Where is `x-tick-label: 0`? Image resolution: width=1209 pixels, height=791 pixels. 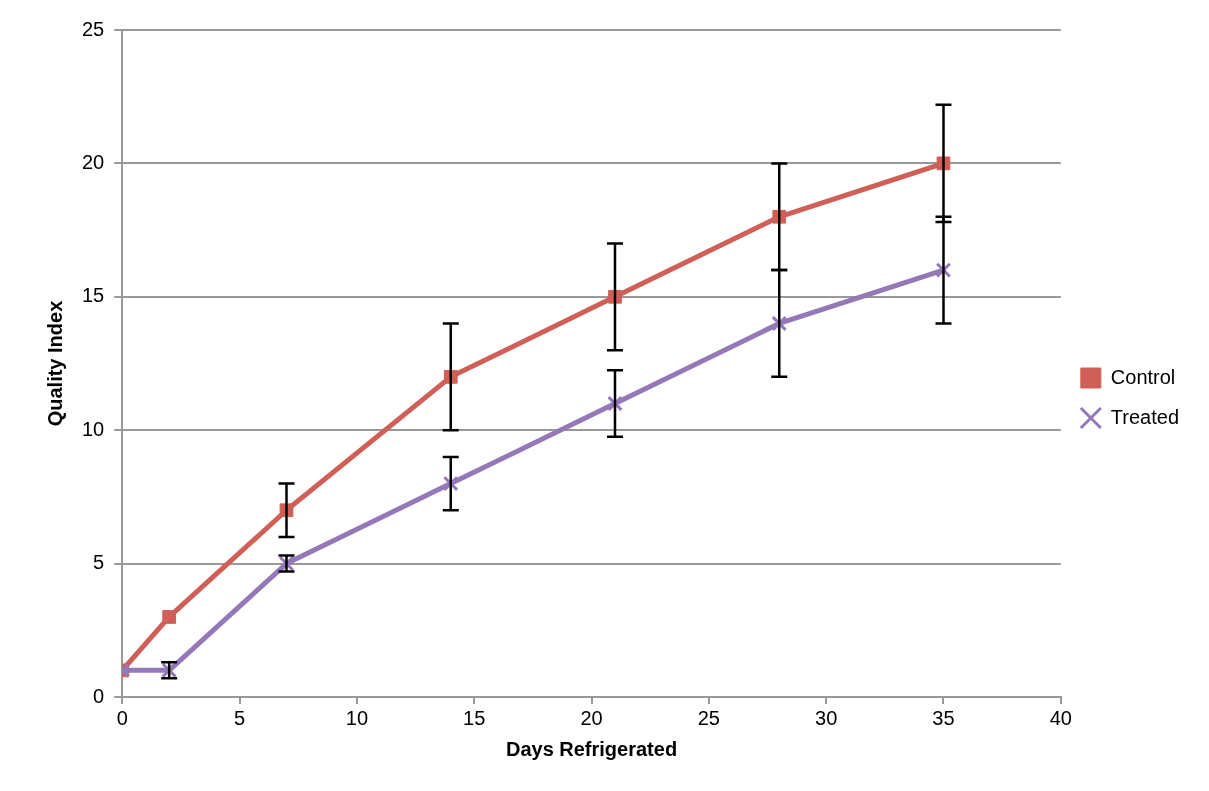 x-tick-label: 0 is located at coordinates (122, 717).